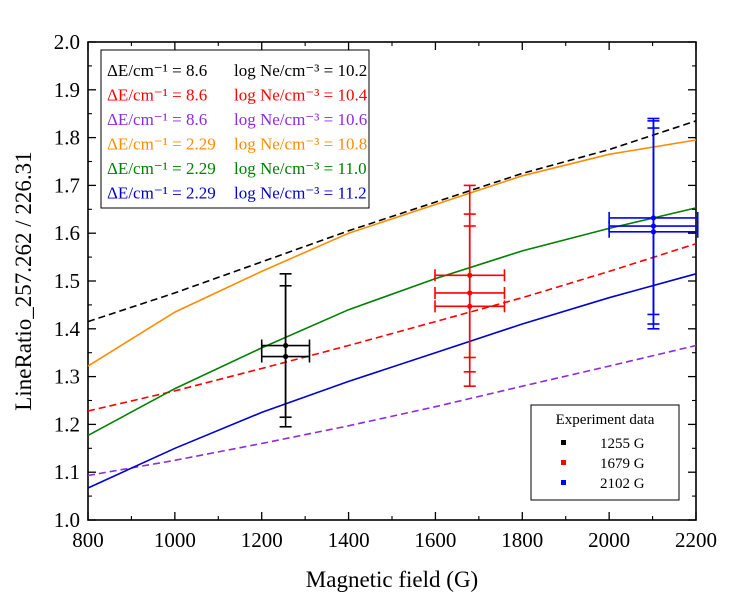 This screenshot has height=599, width=748. I want to click on legend-field-label: 2102 G, so click(622, 484).